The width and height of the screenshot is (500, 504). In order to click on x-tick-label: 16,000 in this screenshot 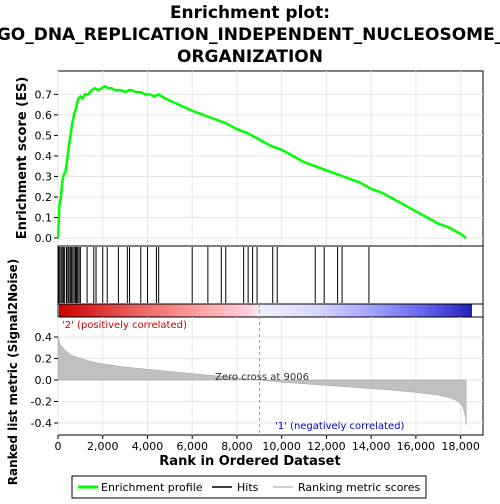, I will do `click(416, 446)`.